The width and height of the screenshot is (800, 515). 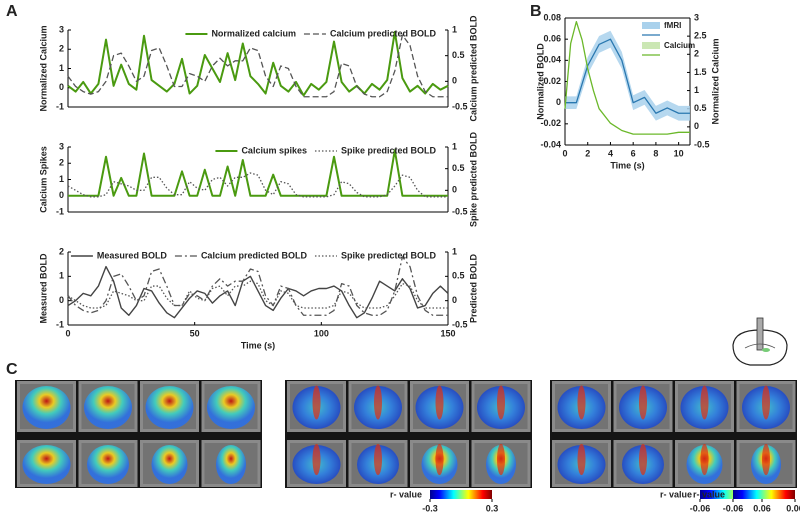 What do you see at coordinates (473, 179) in the screenshot?
I see `y2-axis-label: Spike predicted BOLD` at bounding box center [473, 179].